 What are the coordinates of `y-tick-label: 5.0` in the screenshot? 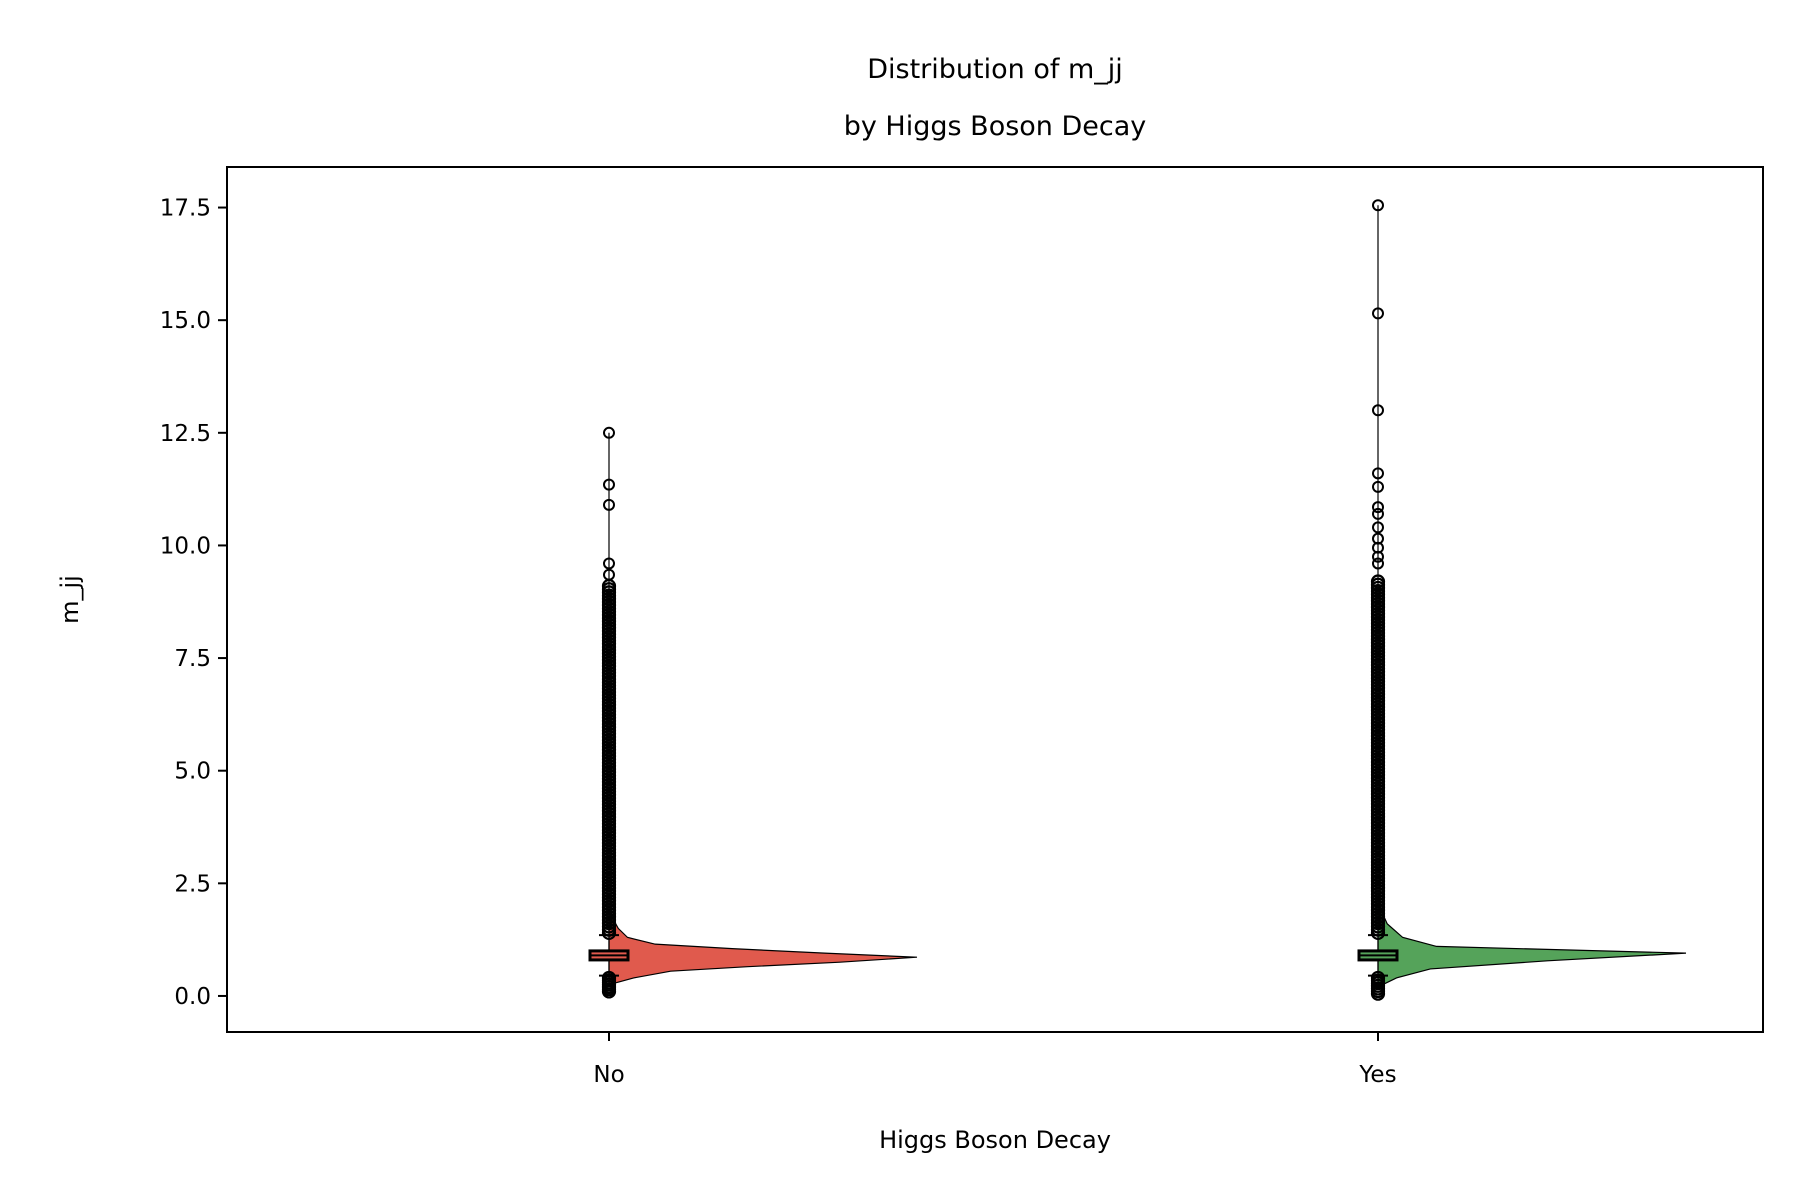 It's located at (192, 772).